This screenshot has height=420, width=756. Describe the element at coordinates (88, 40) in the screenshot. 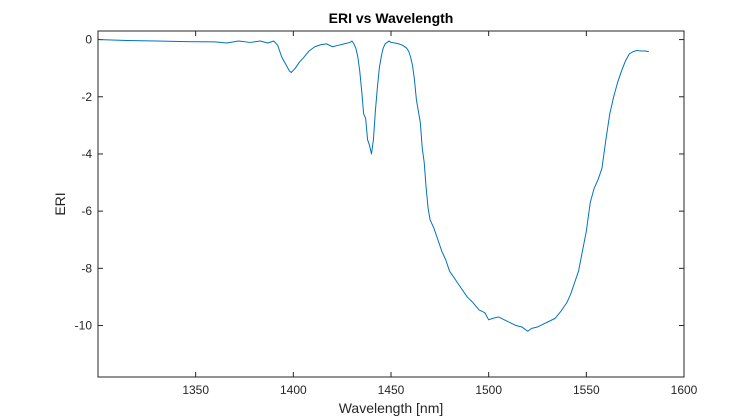

I see `y-tick-label: 0` at that location.